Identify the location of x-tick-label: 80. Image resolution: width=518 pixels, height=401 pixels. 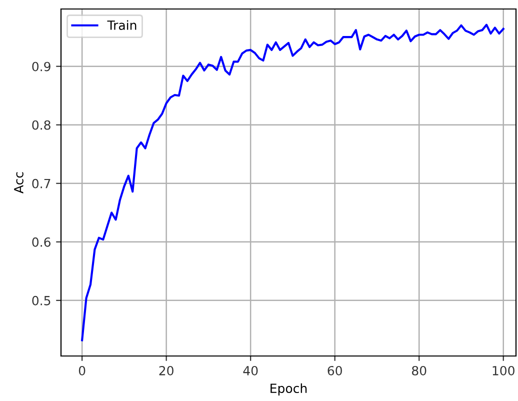
(419, 371).